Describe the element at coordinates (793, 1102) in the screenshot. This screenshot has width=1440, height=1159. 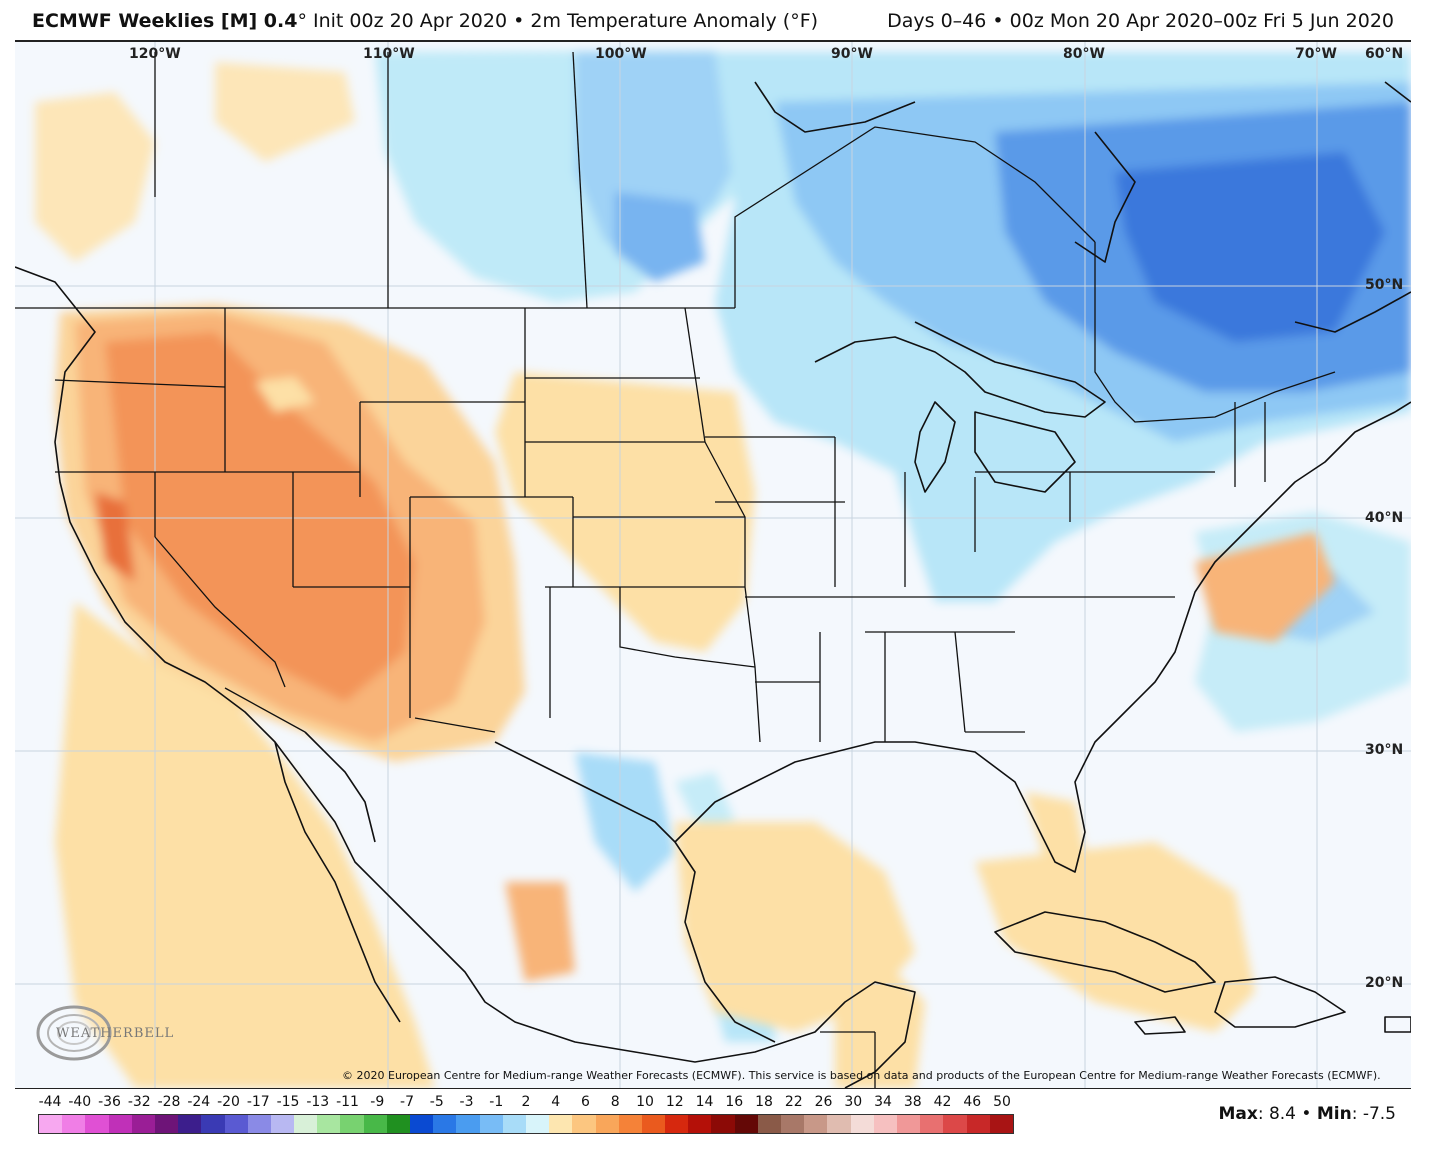
I see `legend-tick-label: 22` at that location.